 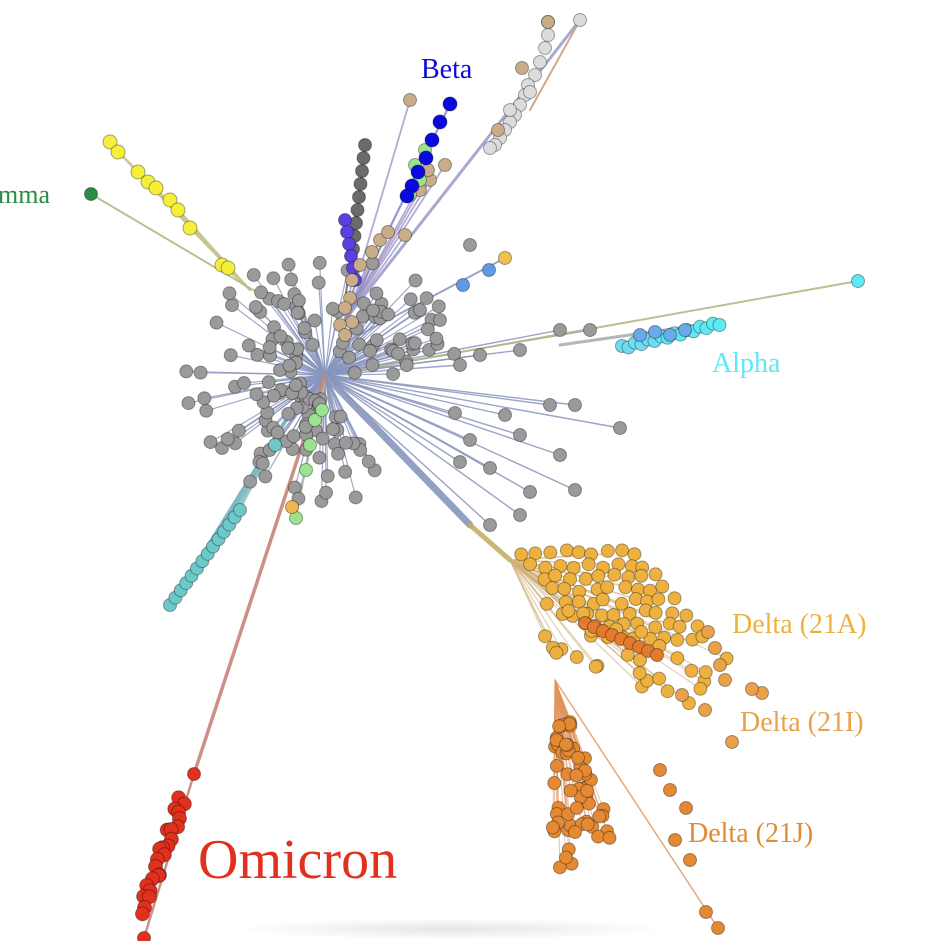 I want to click on blue-tip, so click(x=463, y=285).